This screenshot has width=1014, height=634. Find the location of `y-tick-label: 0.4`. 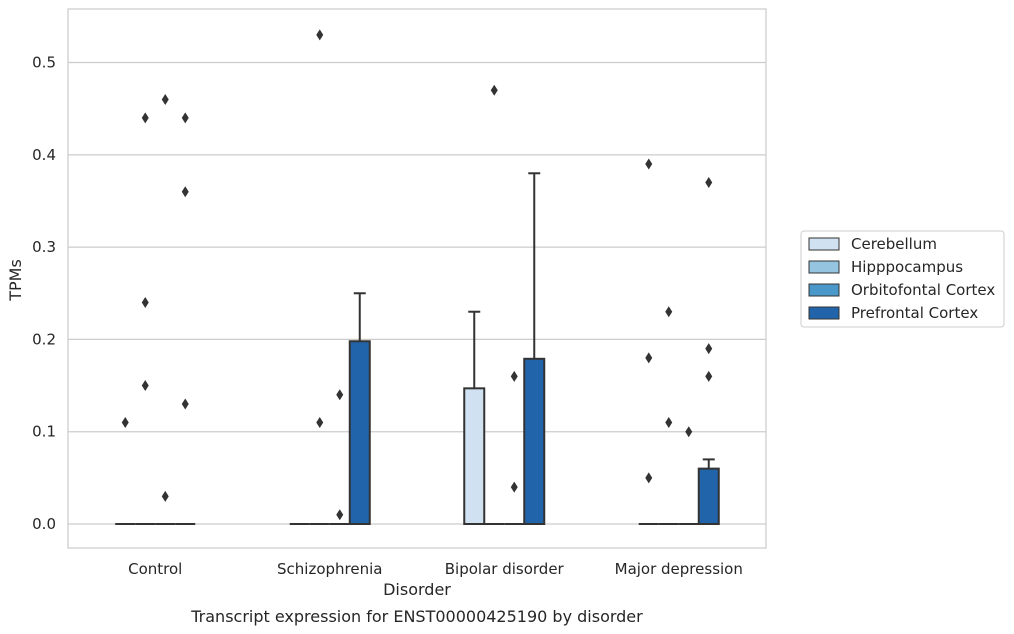

y-tick-label: 0.4 is located at coordinates (44, 155).